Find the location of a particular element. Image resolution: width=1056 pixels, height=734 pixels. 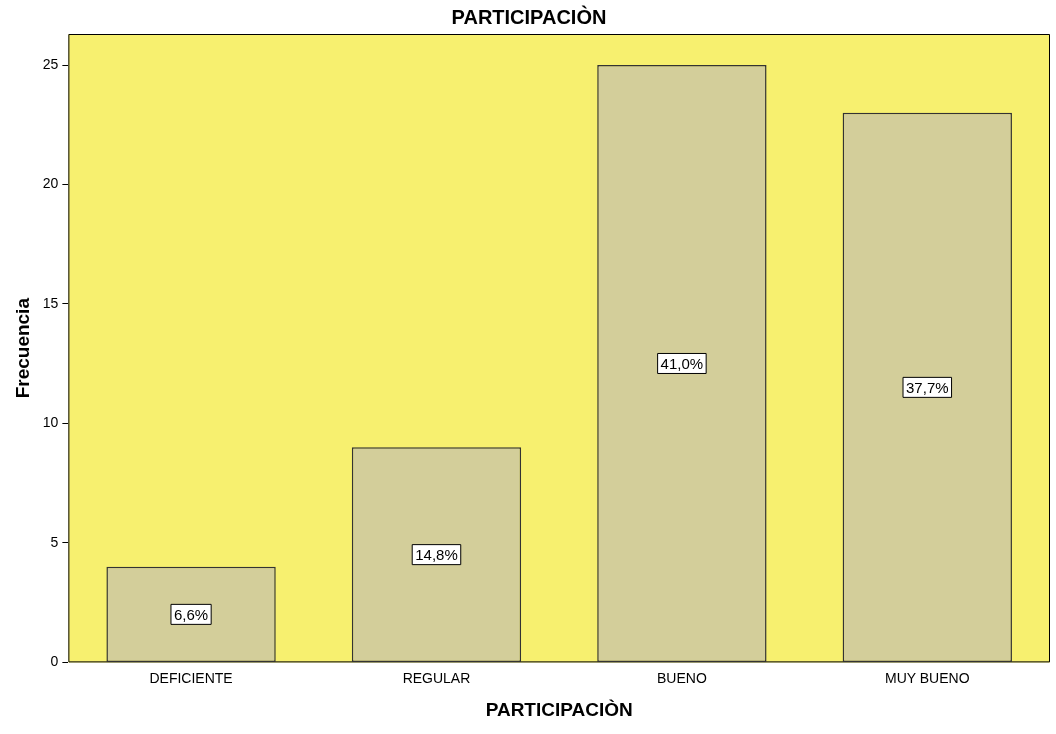

y-tick-label: 0 is located at coordinates (54, 661).